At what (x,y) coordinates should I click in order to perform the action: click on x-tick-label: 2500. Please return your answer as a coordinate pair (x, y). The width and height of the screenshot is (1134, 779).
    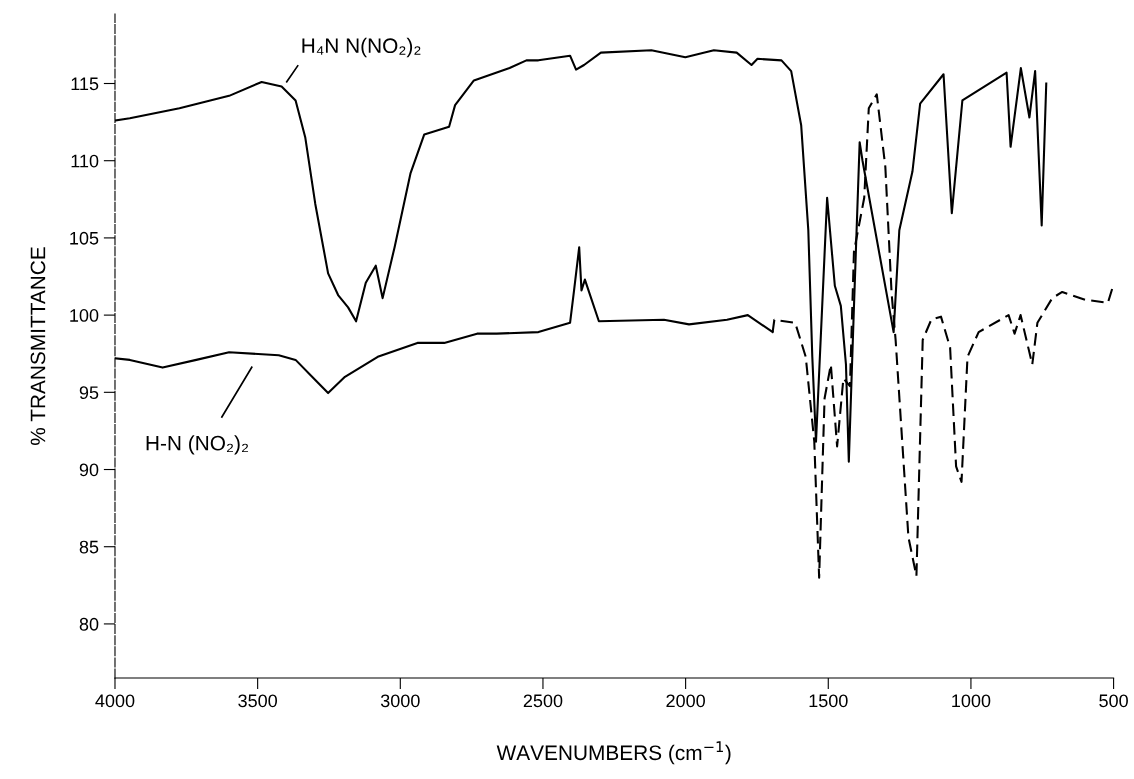
    Looking at the image, I should click on (543, 701).